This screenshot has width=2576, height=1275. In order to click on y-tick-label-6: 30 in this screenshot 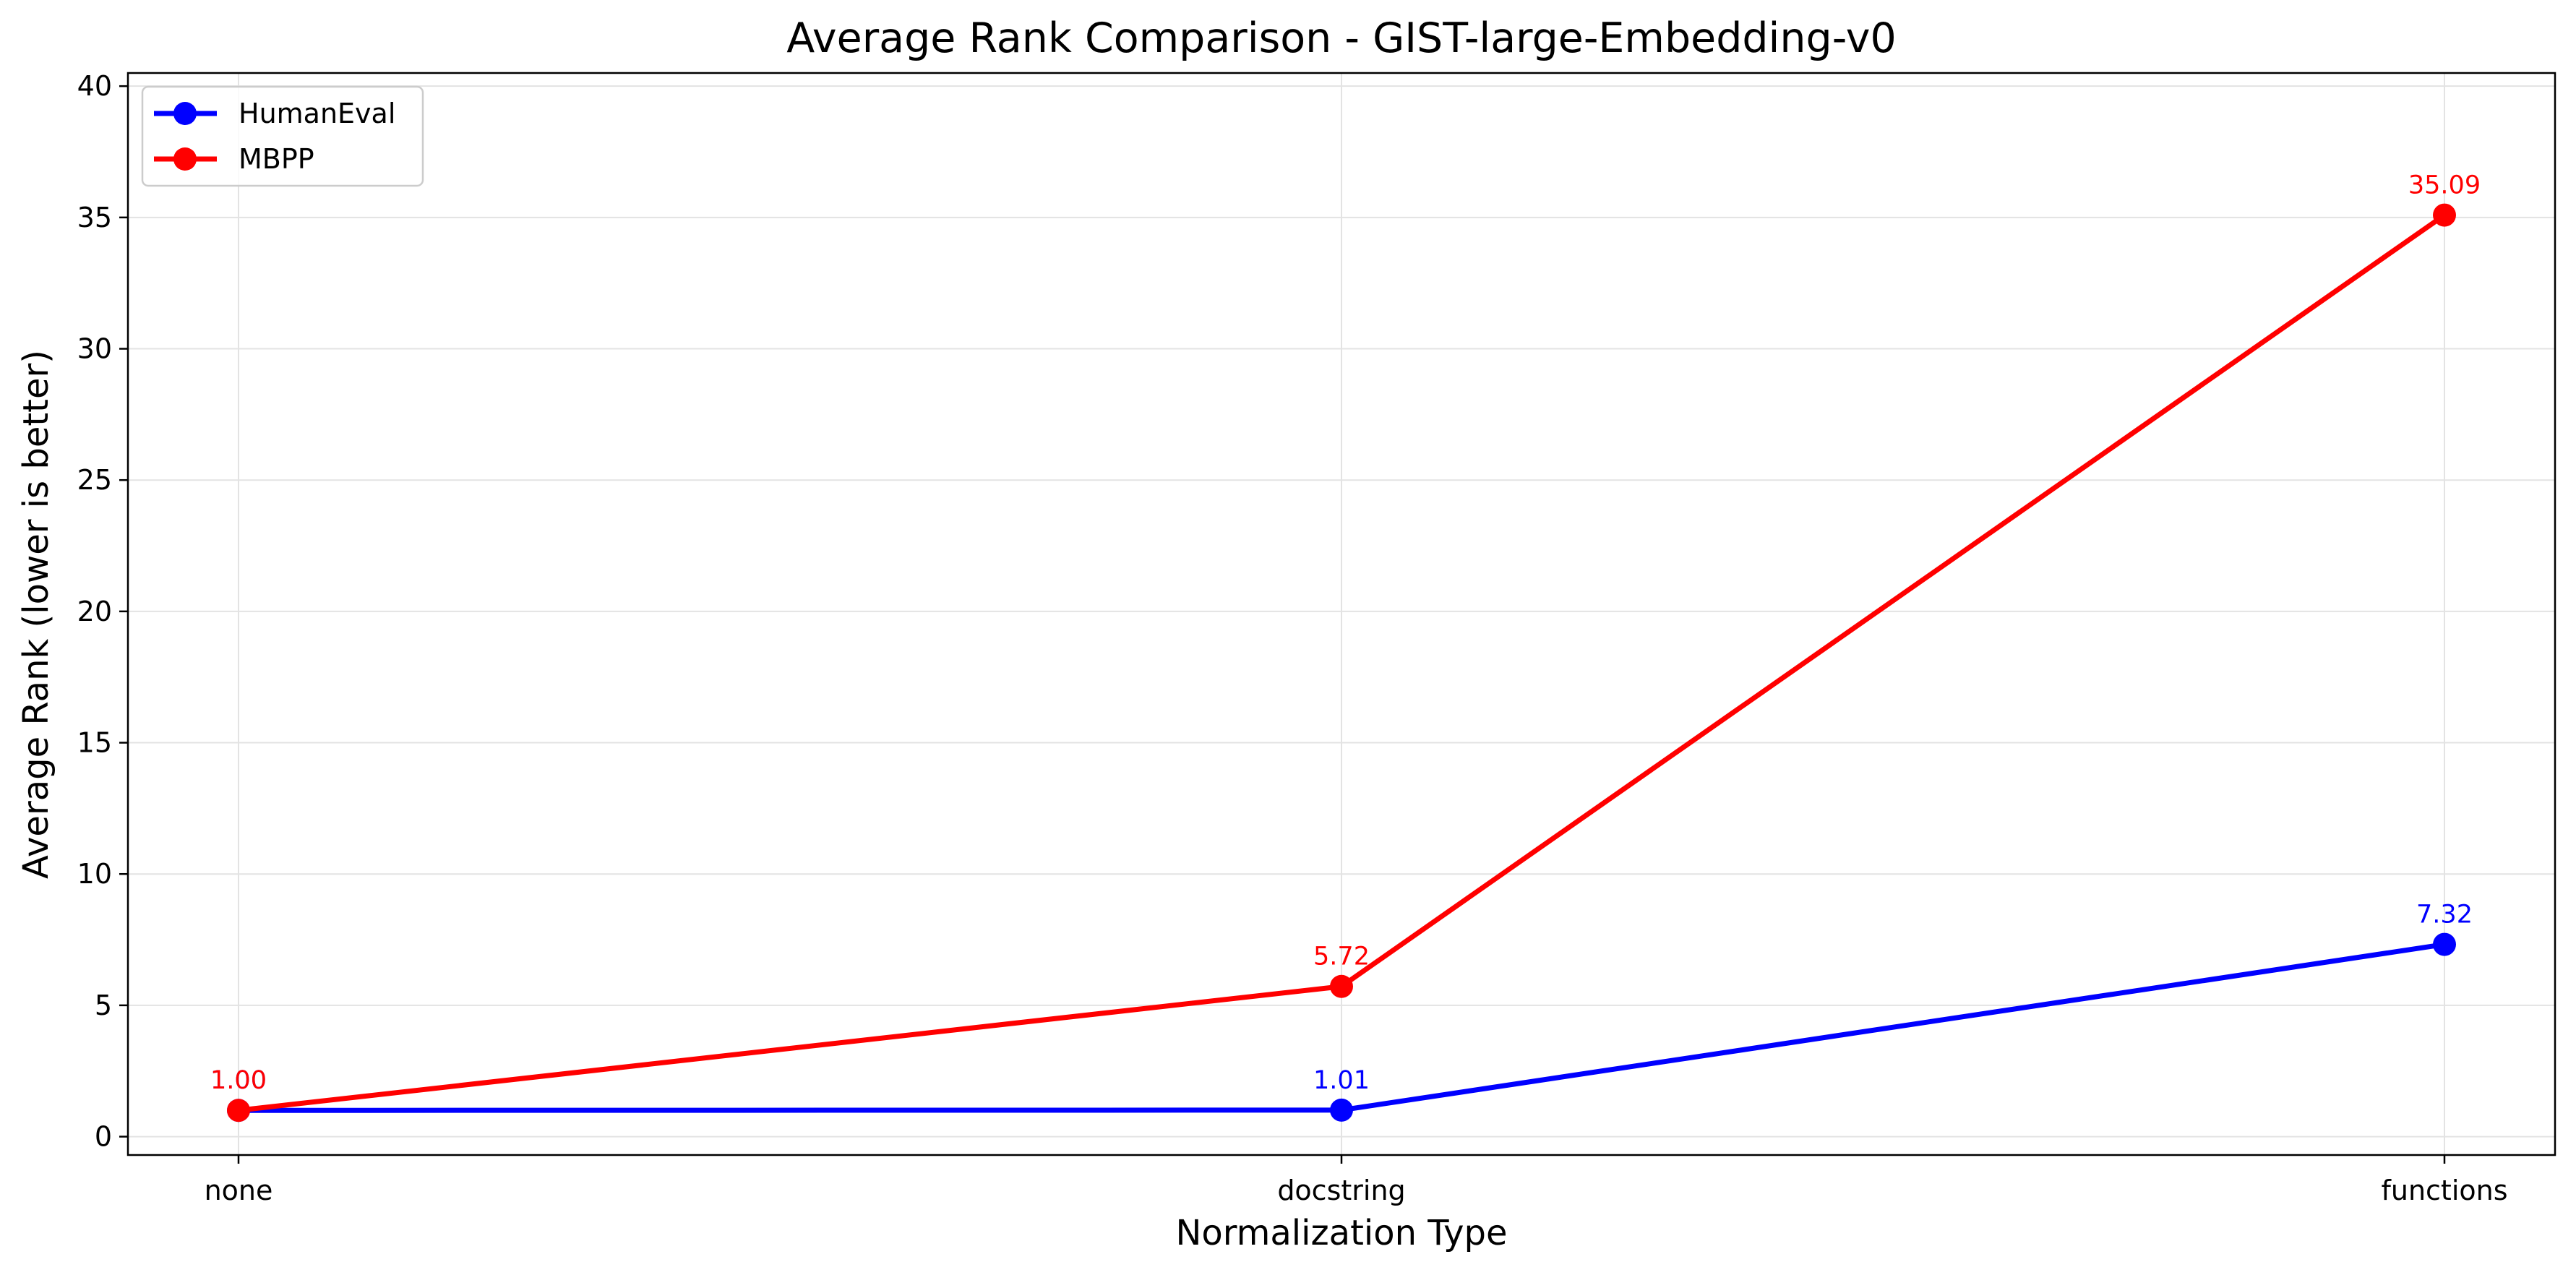, I will do `click(95, 349)`.